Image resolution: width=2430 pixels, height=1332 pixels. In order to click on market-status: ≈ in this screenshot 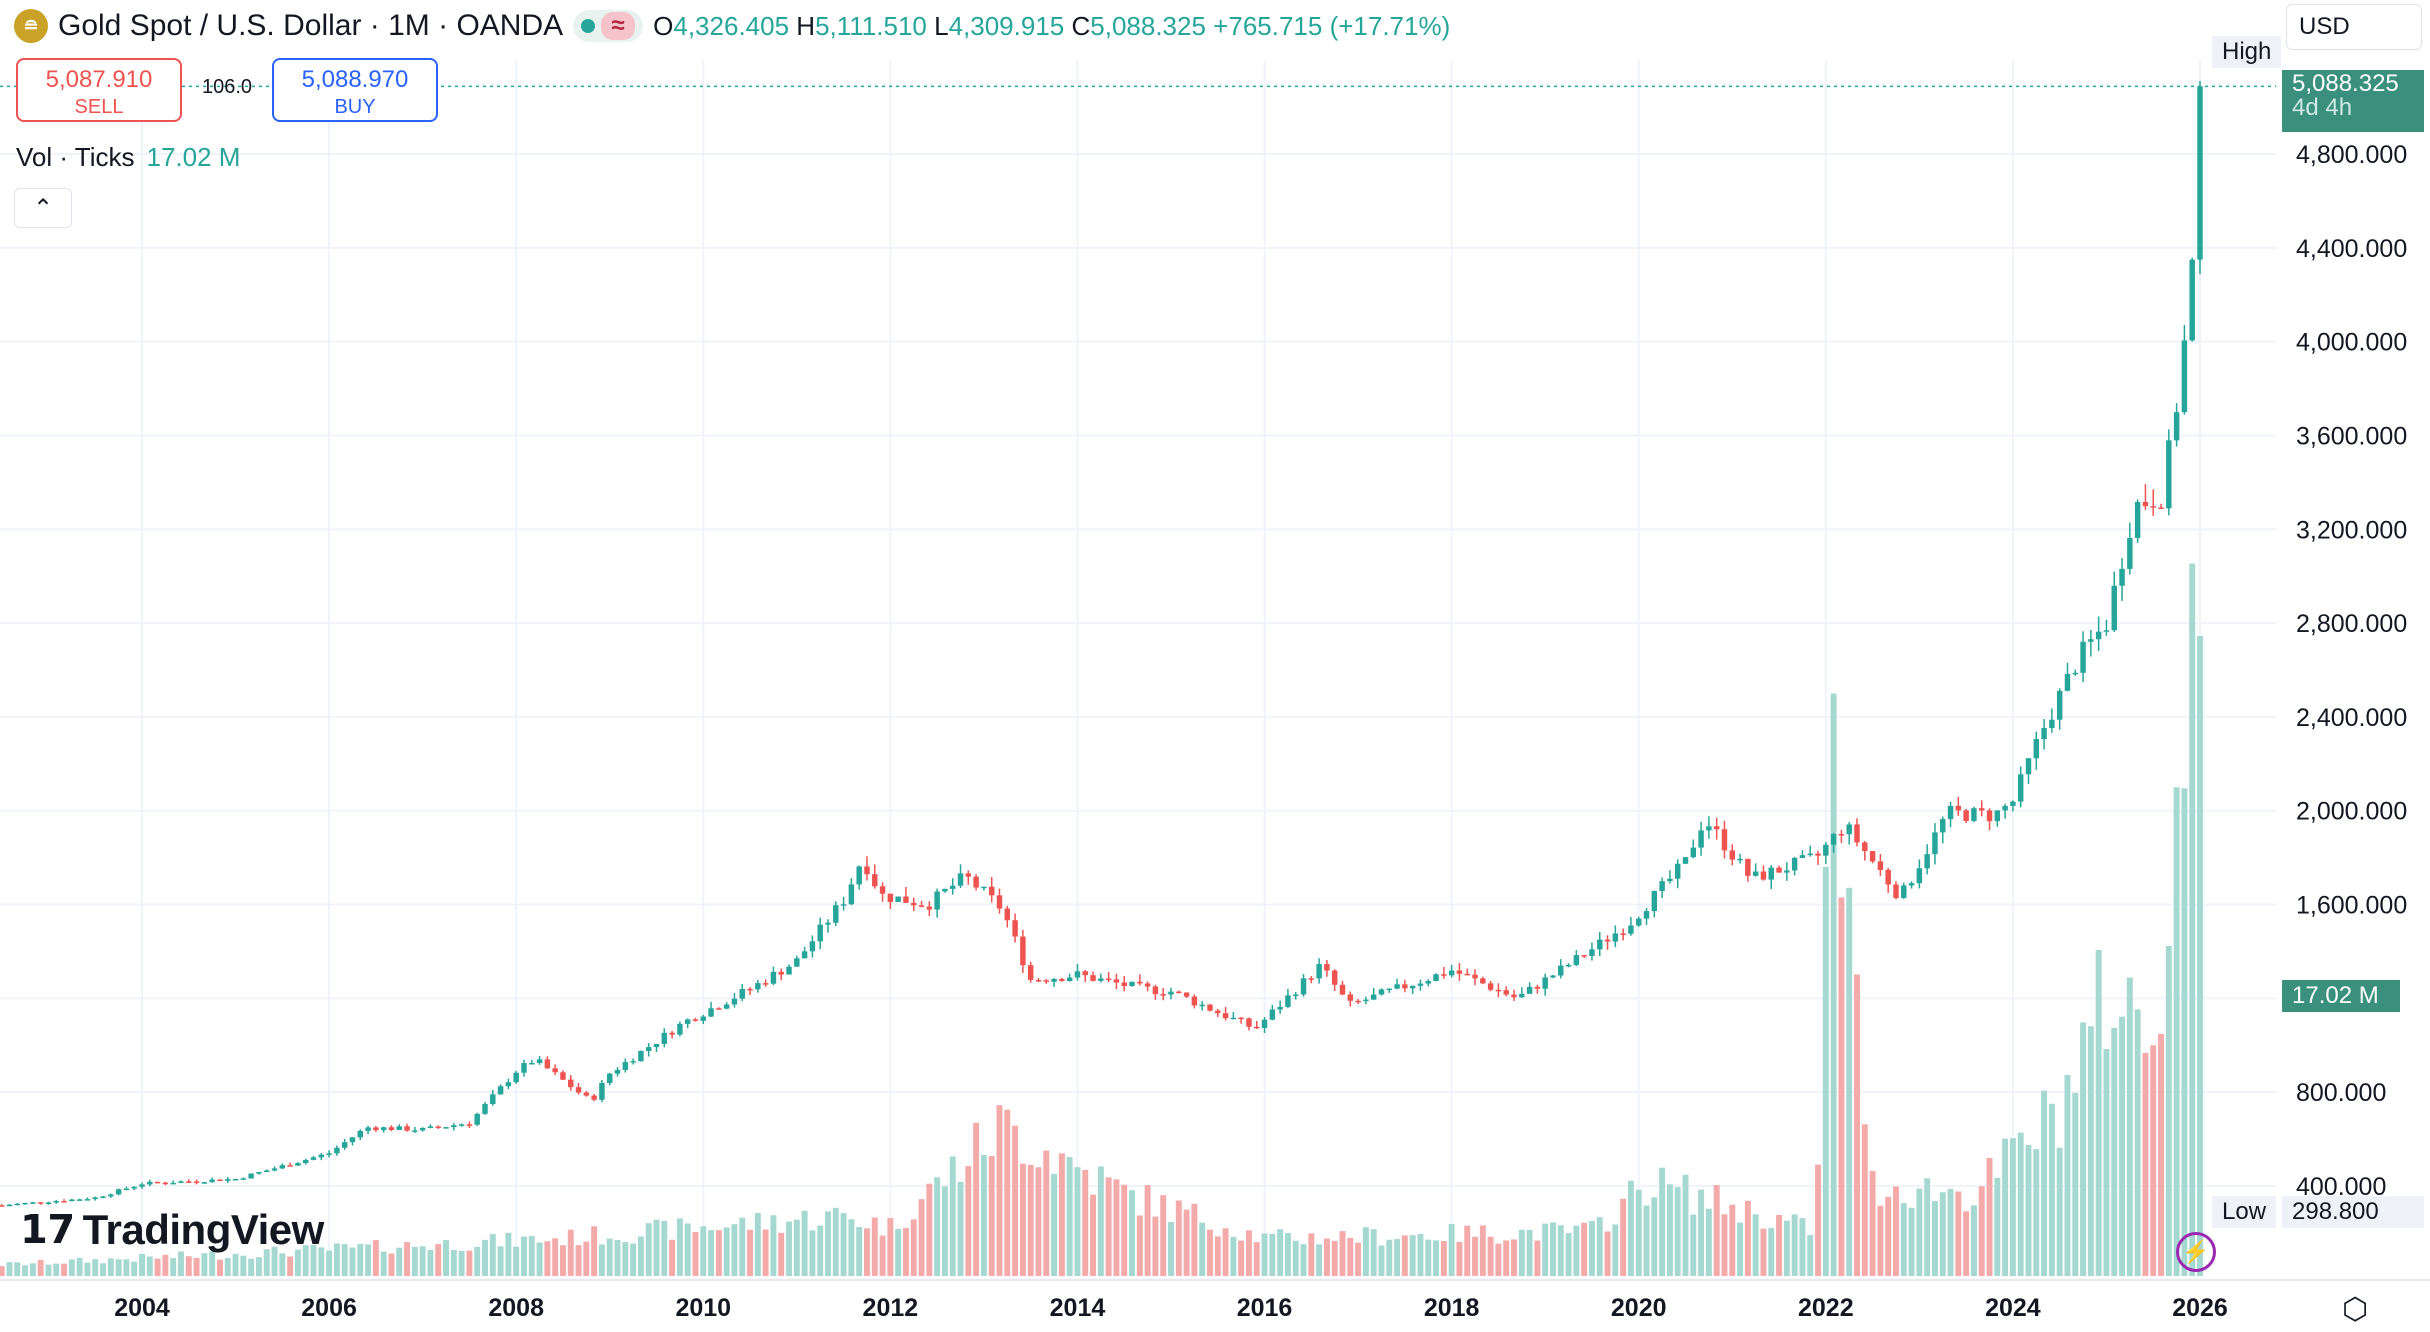, I will do `click(608, 26)`.